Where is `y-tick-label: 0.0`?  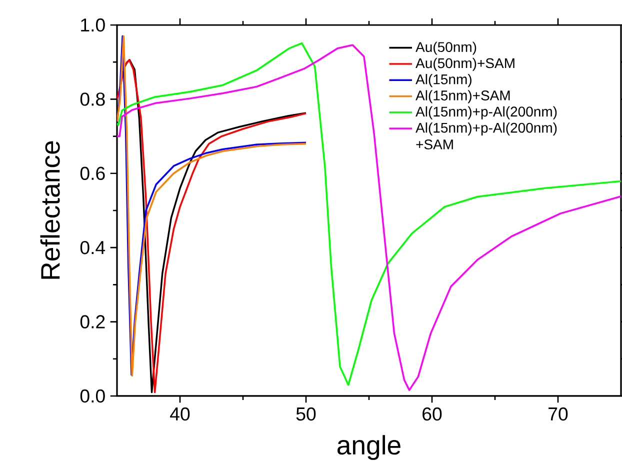
y-tick-label: 0.0 is located at coordinates (92, 396).